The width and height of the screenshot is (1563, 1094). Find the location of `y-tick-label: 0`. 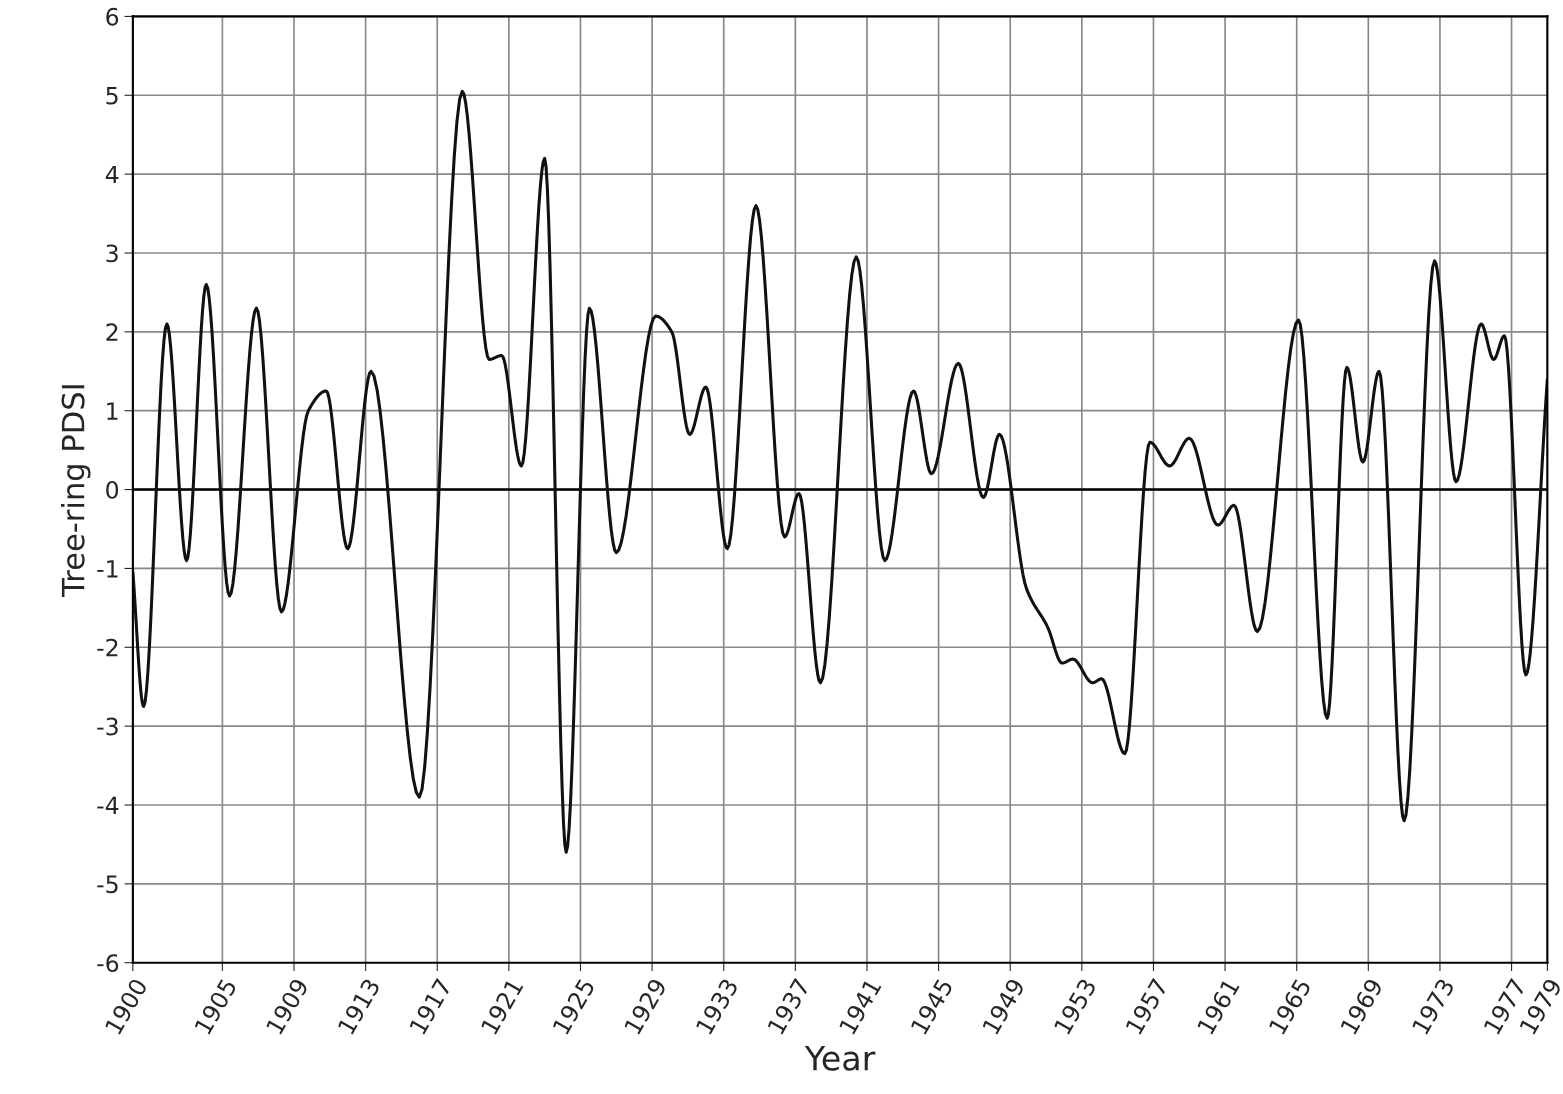

y-tick-label: 0 is located at coordinates (112, 490).